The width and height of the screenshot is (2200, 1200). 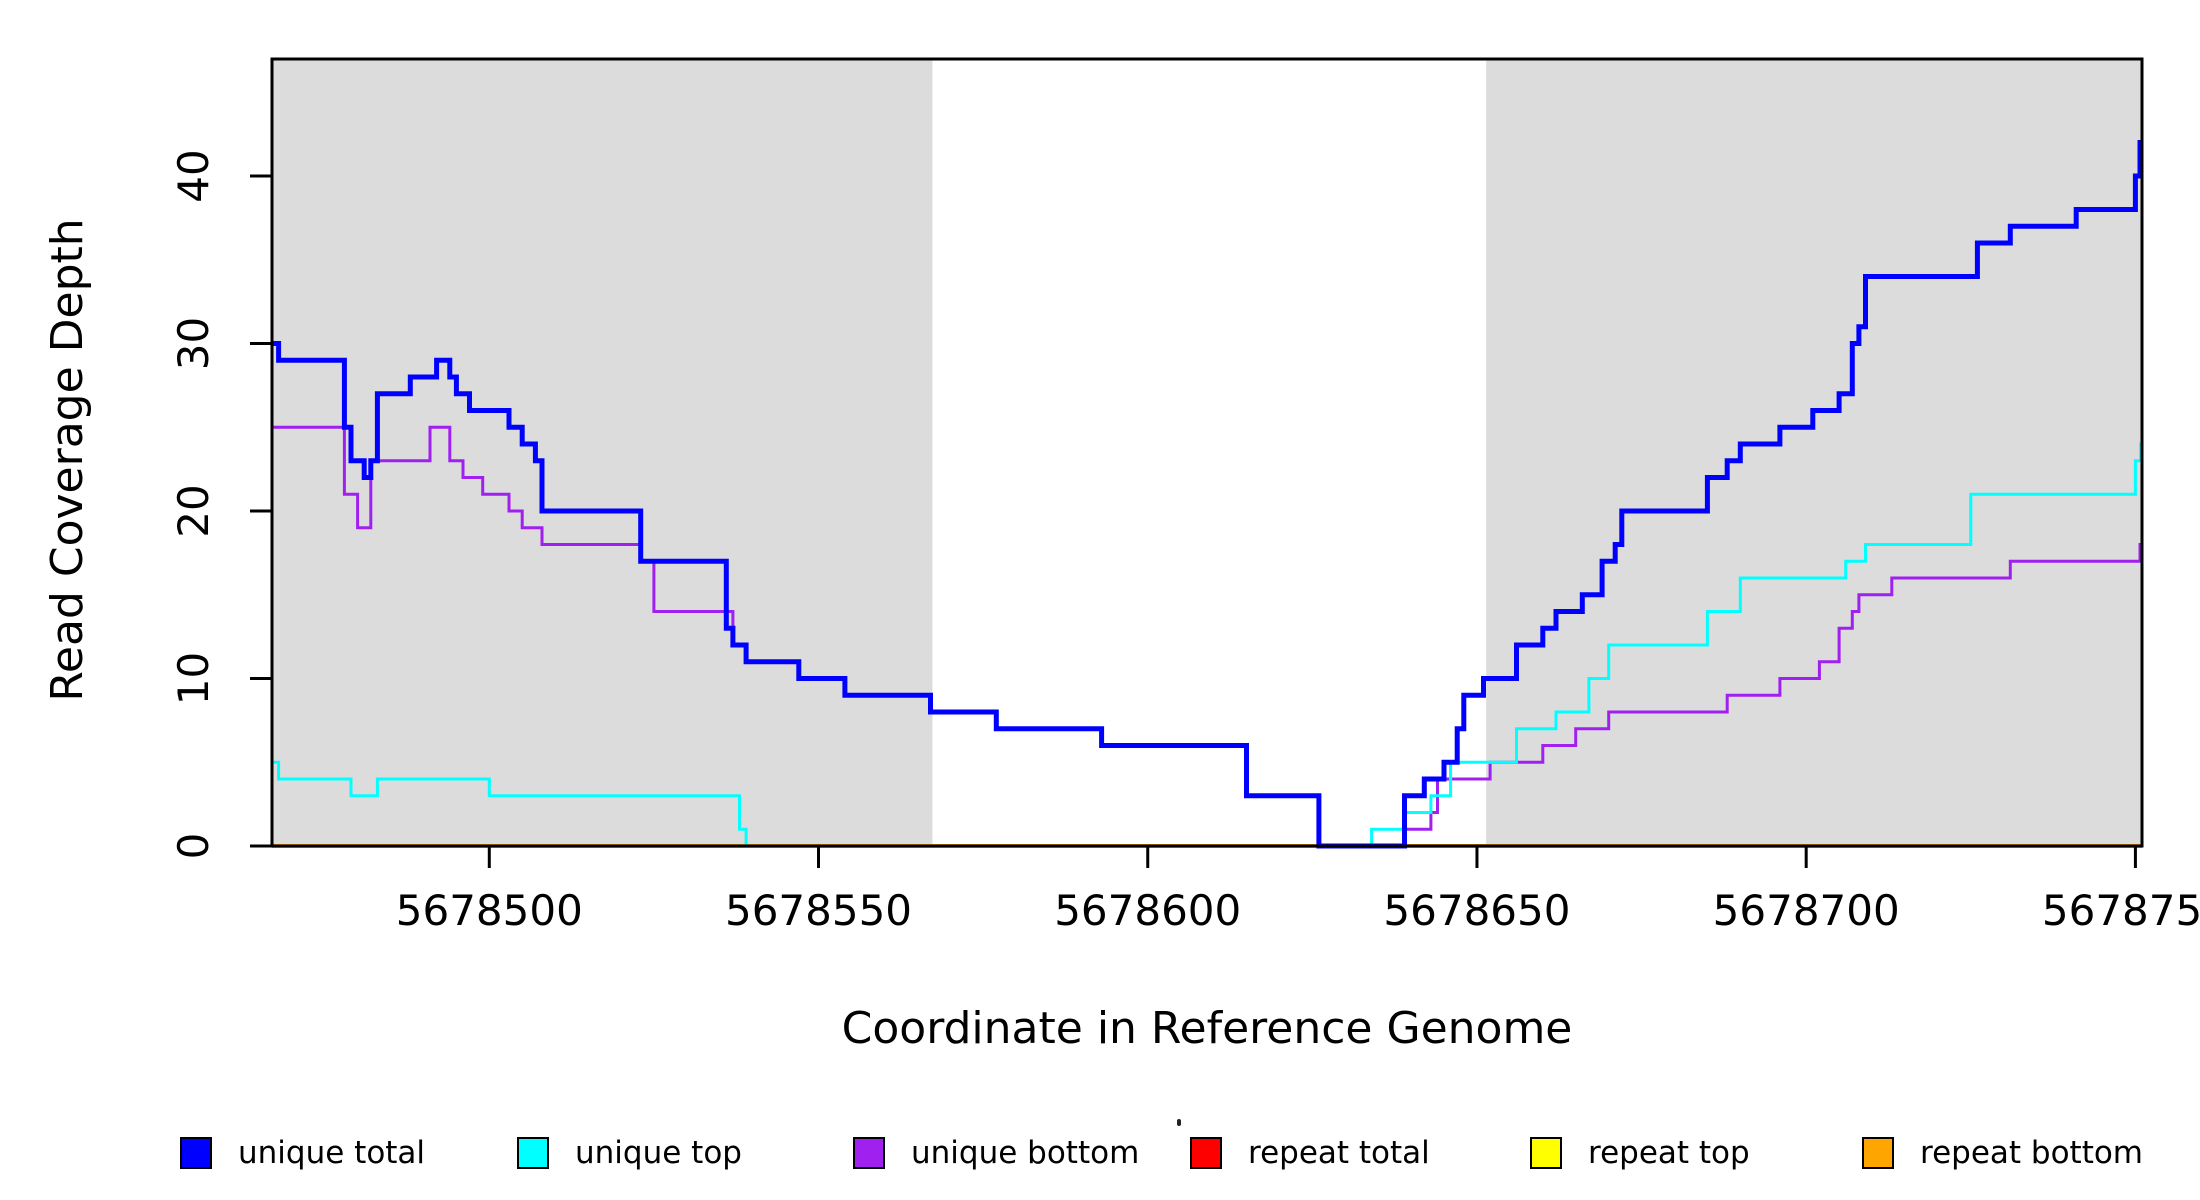 What do you see at coordinates (1476, 910) in the screenshot?
I see `x-tick-label: 5678650` at bounding box center [1476, 910].